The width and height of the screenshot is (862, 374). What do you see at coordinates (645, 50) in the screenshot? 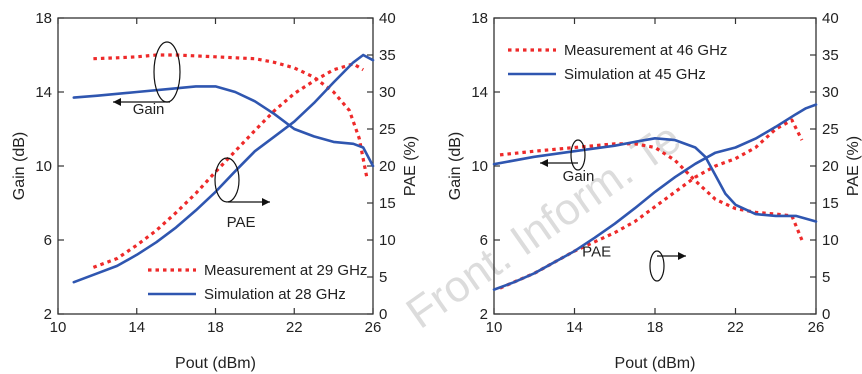
I see `legend-label: Measurement at 46 GHz` at bounding box center [645, 50].